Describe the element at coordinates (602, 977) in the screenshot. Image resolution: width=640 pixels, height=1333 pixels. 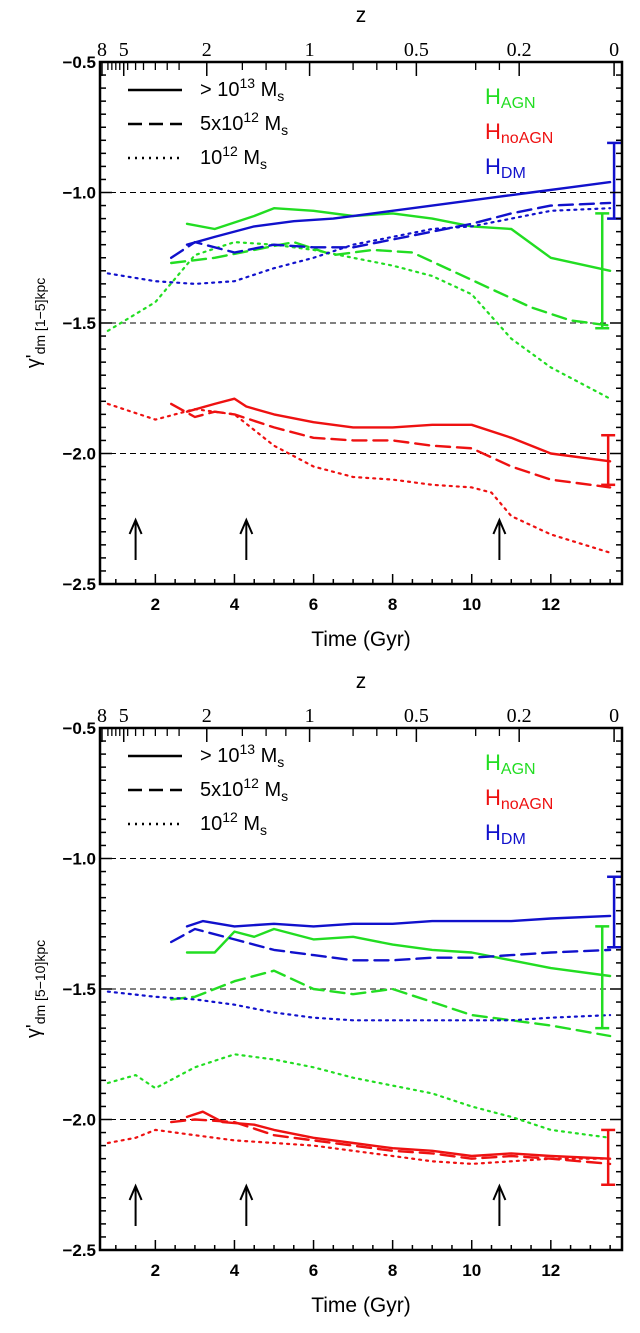
I see `error-bar` at that location.